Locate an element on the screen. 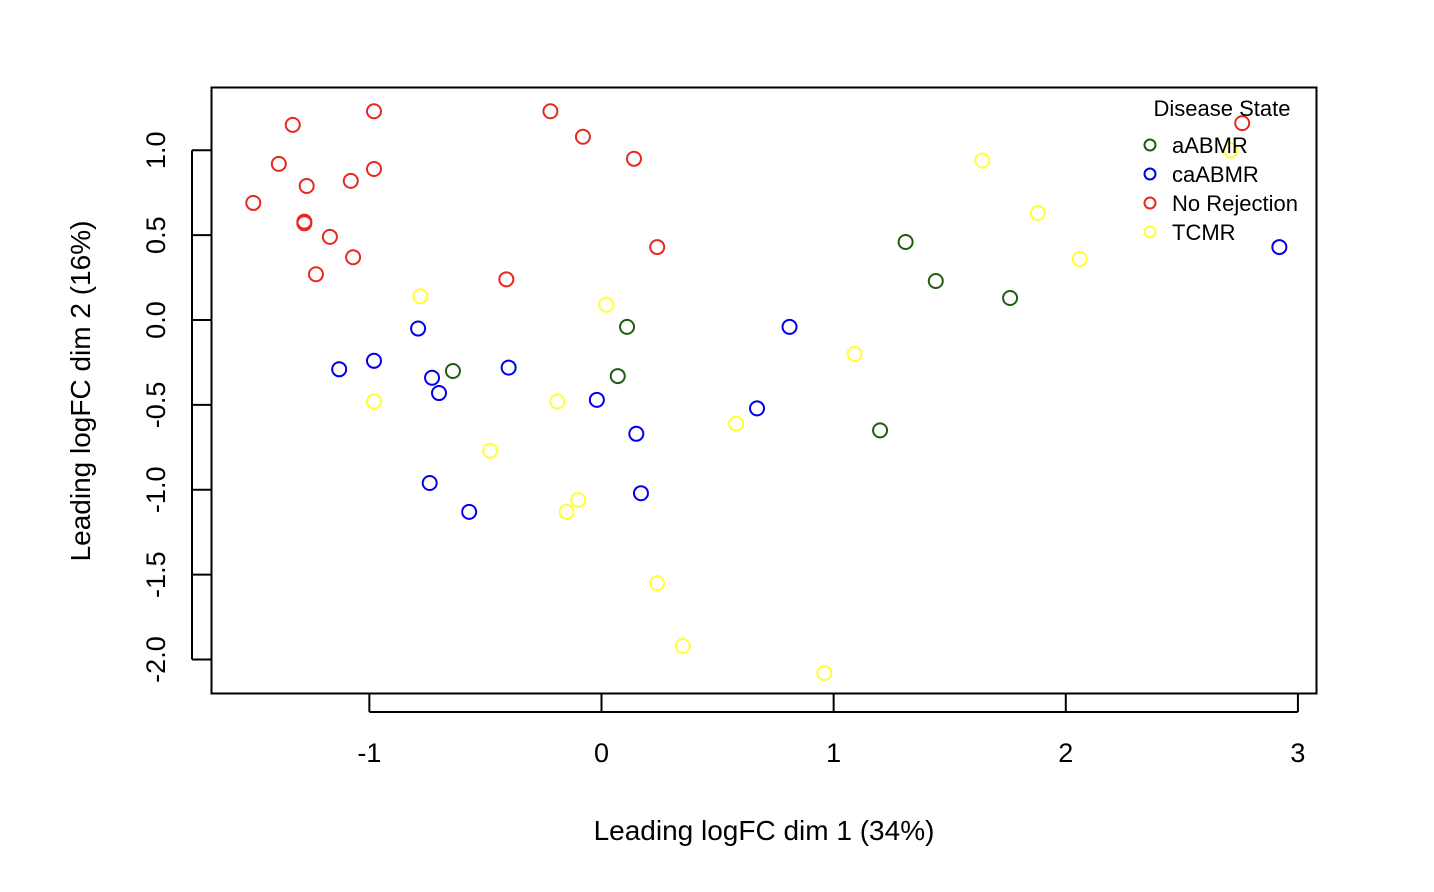 This screenshot has height=892, width=1434. legend-marker-caabmr is located at coordinates (1150, 174).